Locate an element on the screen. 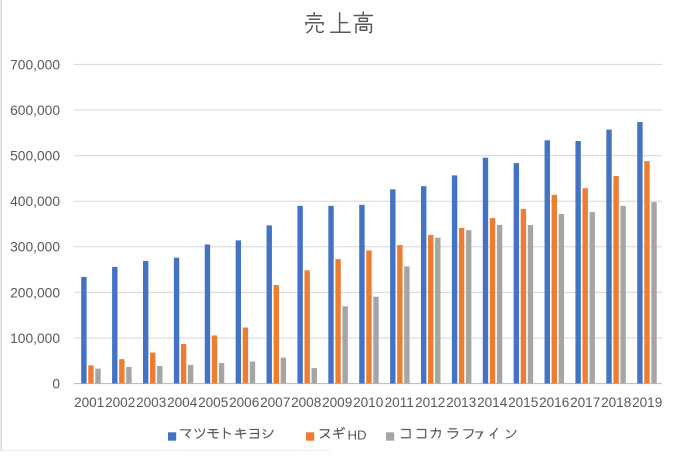  svg-text: 2007 is located at coordinates (275, 402).